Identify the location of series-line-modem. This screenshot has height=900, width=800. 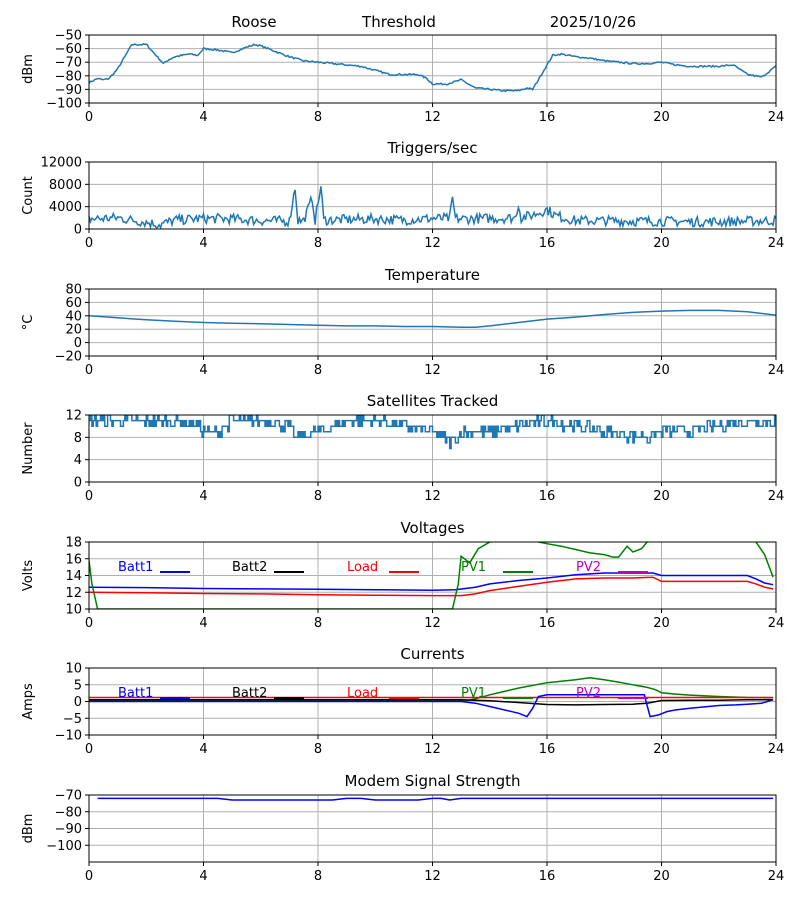
(435, 799).